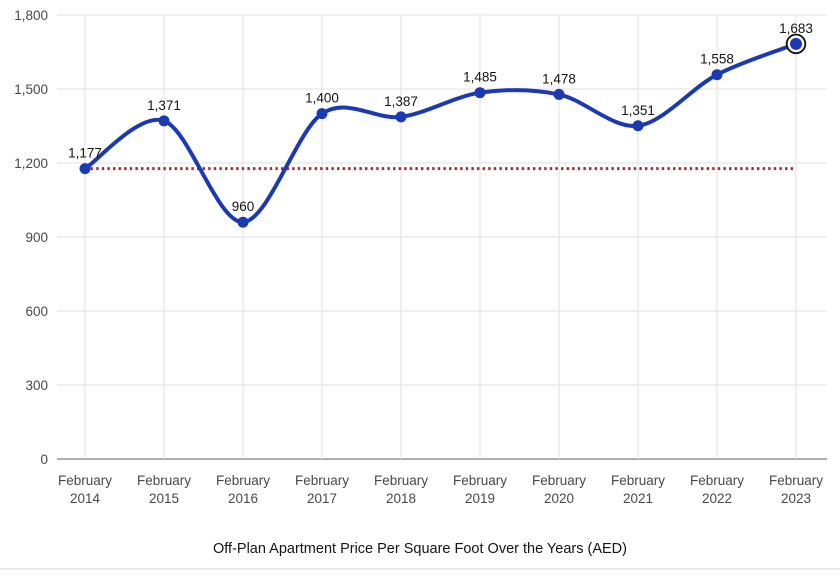  I want to click on x-axis-label: February 2017, so click(322, 489).